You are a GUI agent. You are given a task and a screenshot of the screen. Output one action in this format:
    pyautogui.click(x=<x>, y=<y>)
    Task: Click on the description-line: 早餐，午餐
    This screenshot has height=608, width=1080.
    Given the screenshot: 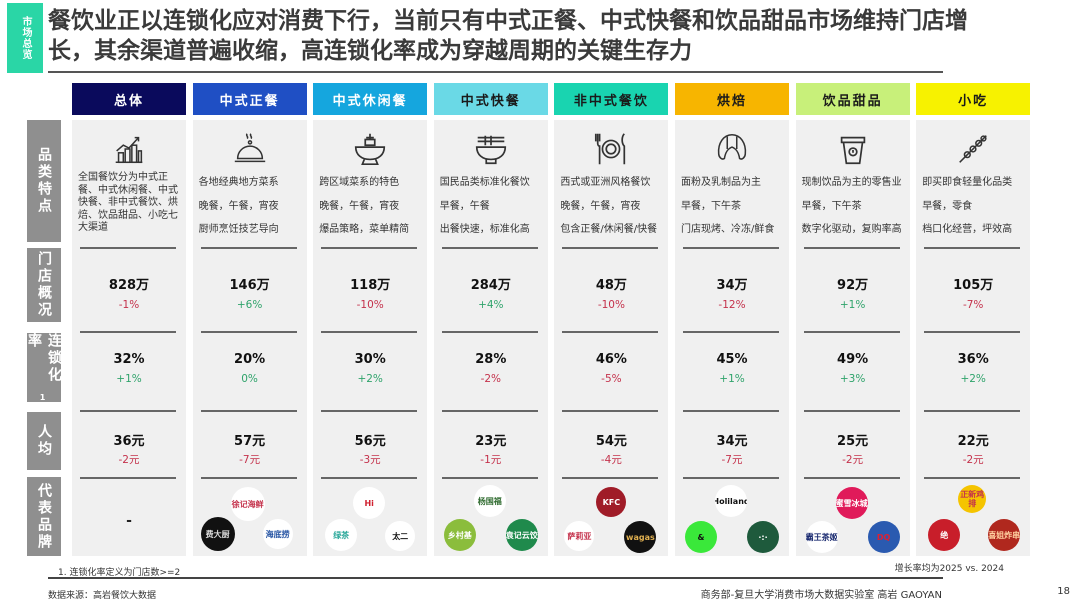 What is the action you would take?
    pyautogui.click(x=464, y=206)
    